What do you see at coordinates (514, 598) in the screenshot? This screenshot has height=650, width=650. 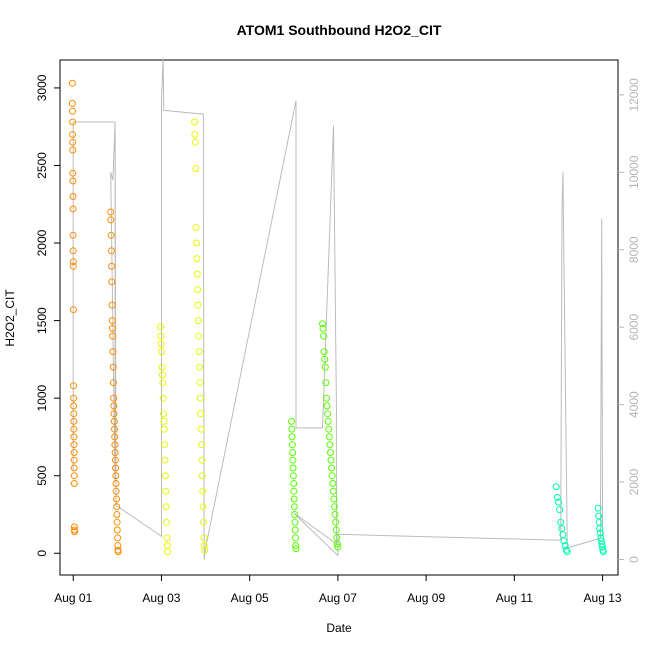 I see `x-tick-label: Aug 11` at bounding box center [514, 598].